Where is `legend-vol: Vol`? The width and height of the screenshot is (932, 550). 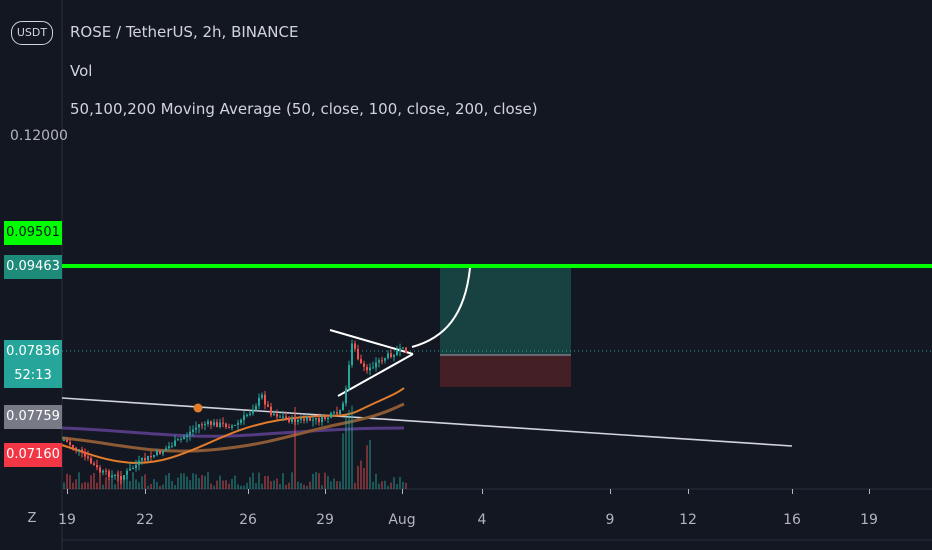
legend-vol: Vol is located at coordinates (81, 71).